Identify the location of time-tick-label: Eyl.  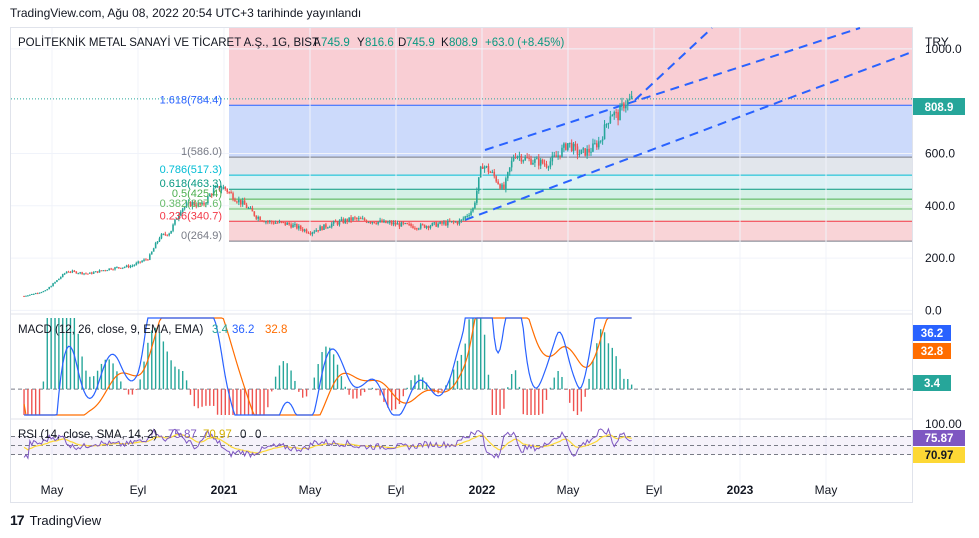
(396, 490).